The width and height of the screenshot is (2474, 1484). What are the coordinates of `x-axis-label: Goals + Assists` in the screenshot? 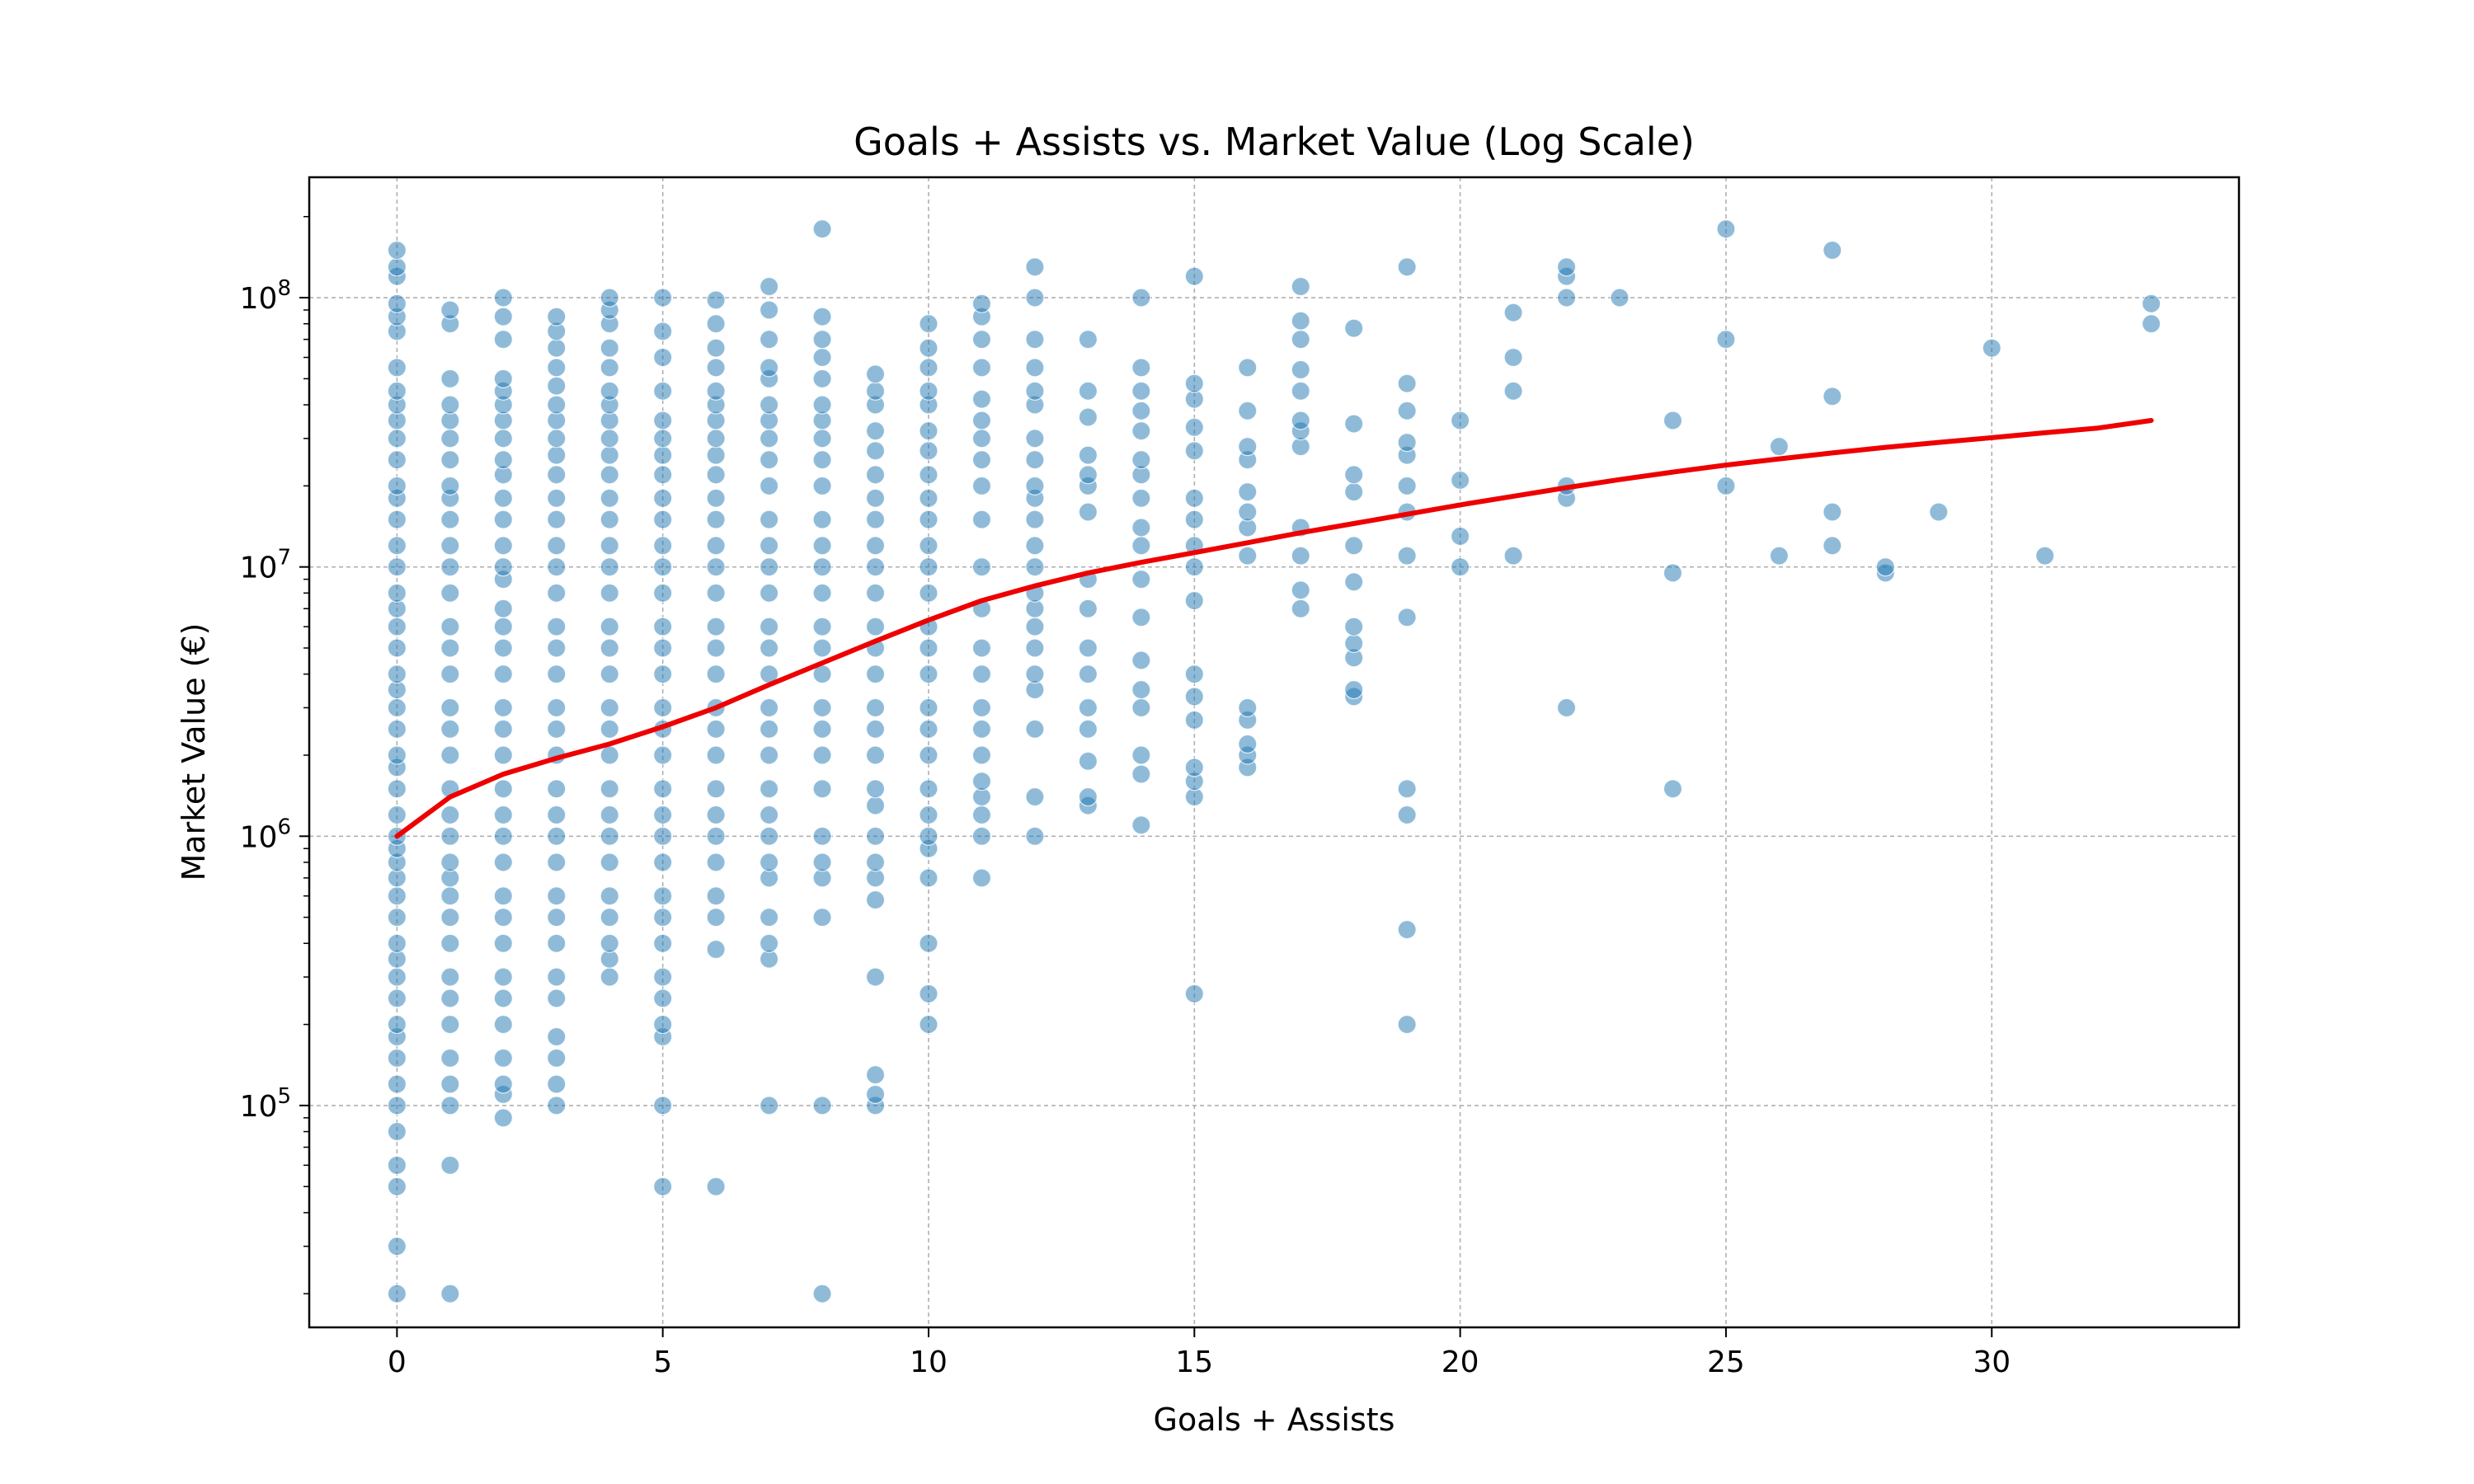 It's located at (1274, 1420).